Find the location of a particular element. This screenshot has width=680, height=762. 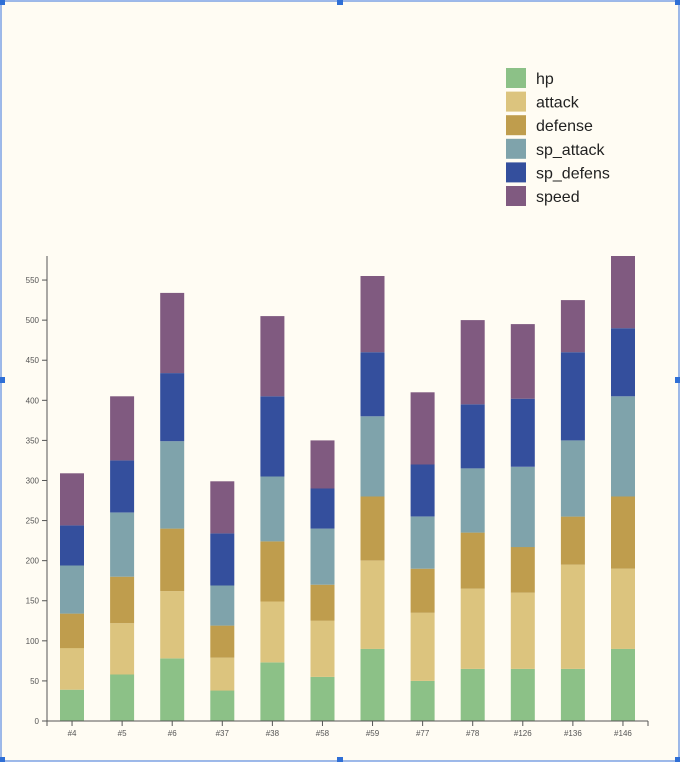

x-tick-label: #136 is located at coordinates (573, 733).